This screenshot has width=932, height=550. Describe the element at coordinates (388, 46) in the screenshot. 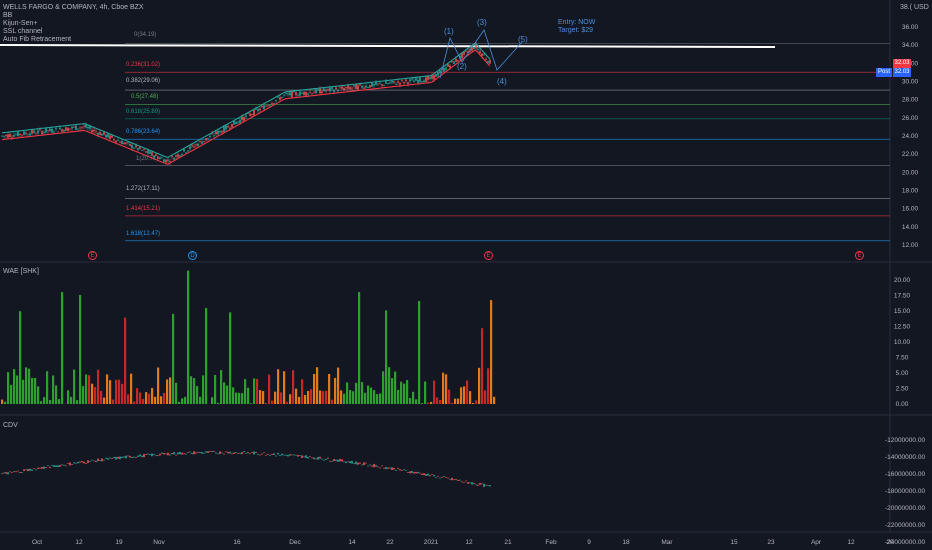

I see `horizontal-drawn-line` at that location.